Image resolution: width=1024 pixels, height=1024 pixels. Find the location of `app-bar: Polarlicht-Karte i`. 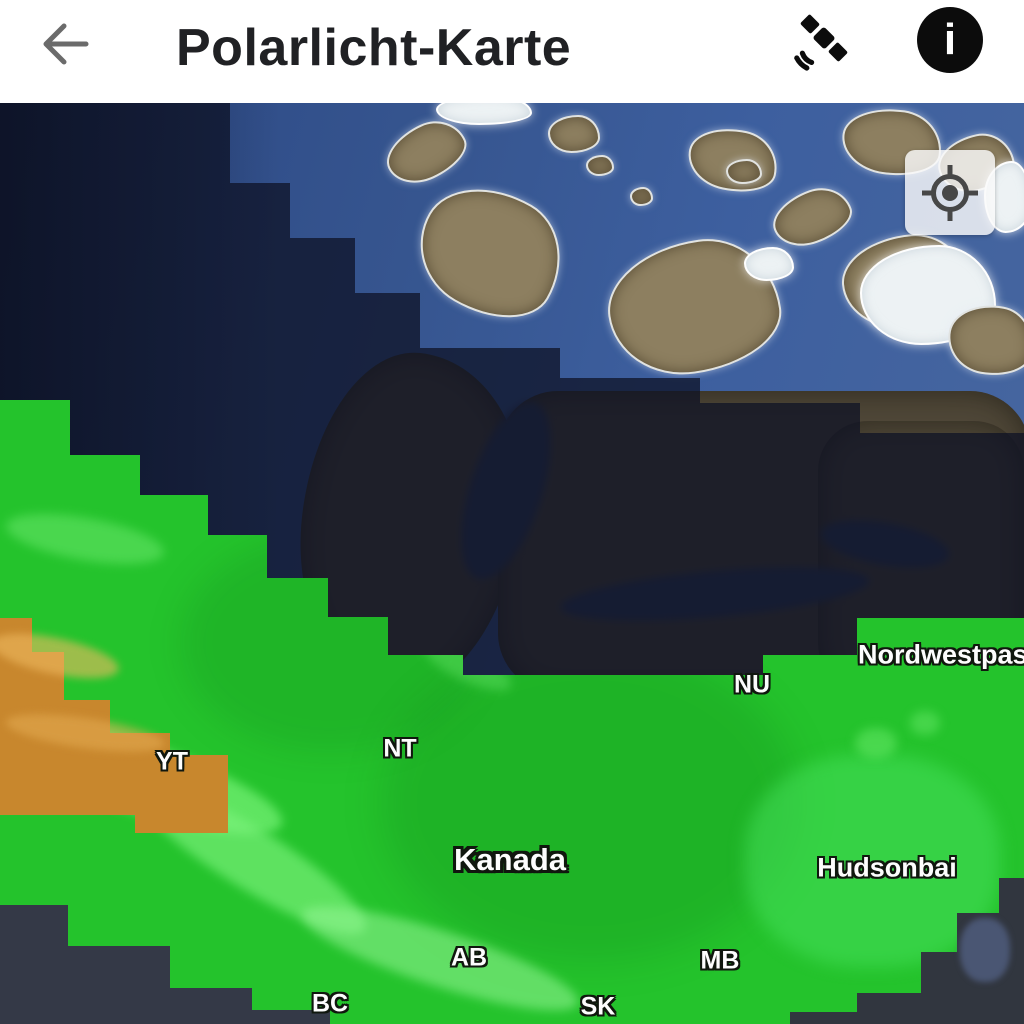

app-bar: Polarlicht-Karte i is located at coordinates (512, 51).